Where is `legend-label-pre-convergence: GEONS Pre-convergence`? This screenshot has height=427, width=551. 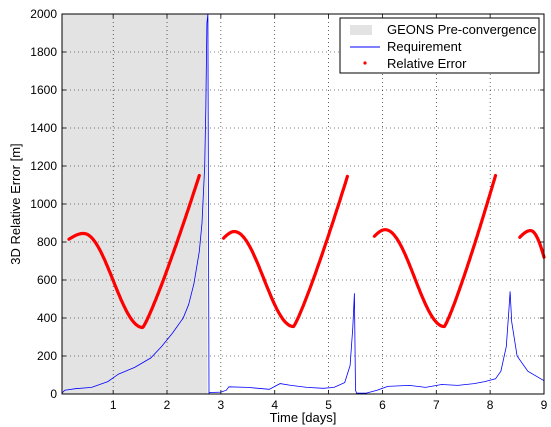
legend-label-pre-convergence: GEONS Pre-convergence is located at coordinates (462, 29).